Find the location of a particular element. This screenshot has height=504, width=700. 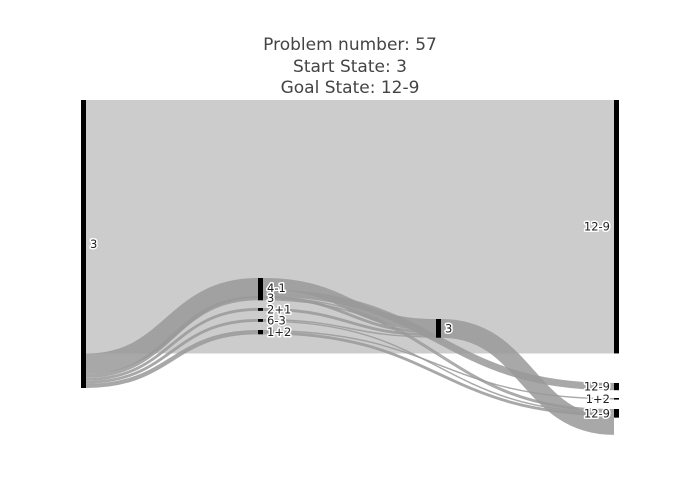

node-label-halo-n3: 2+1 is located at coordinates (279, 309).